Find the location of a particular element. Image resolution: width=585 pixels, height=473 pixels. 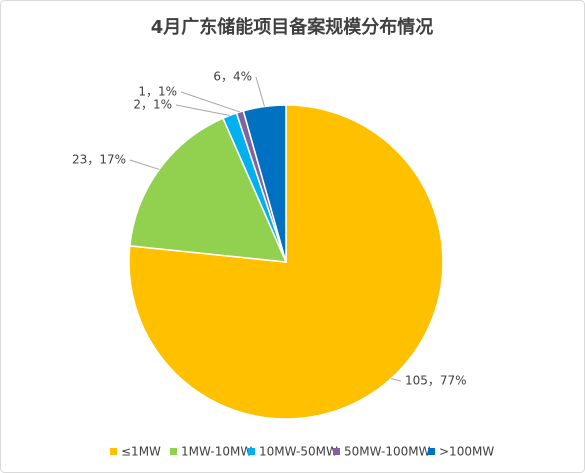

chart-title: 4月广东储能项目备案规模分布情况 is located at coordinates (292, 27).